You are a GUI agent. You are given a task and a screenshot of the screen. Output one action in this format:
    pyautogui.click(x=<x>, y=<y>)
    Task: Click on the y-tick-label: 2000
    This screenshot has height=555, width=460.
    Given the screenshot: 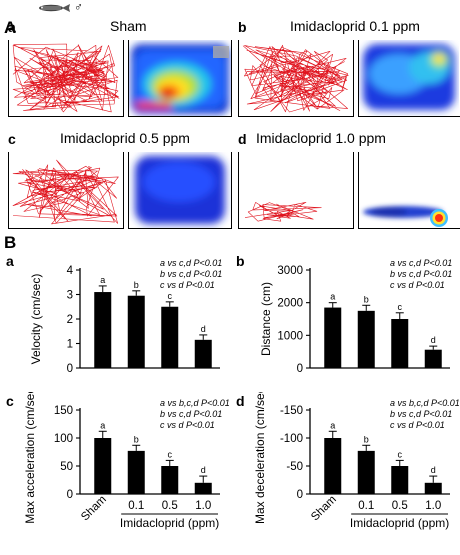 What is the action you would take?
    pyautogui.click(x=290, y=304)
    